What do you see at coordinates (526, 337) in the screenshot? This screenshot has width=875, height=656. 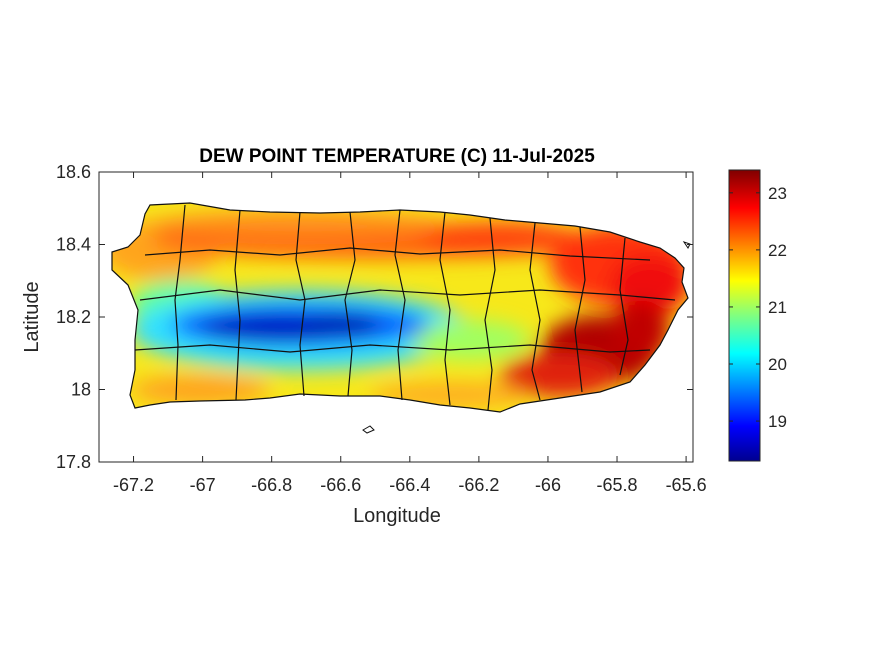 I see `small-islands` at bounding box center [526, 337].